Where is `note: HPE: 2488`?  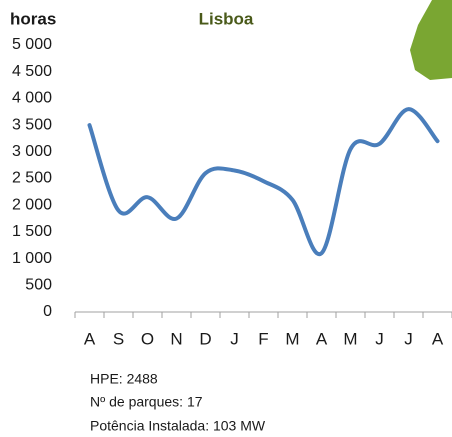
note: HPE: 2488 is located at coordinates (124, 379).